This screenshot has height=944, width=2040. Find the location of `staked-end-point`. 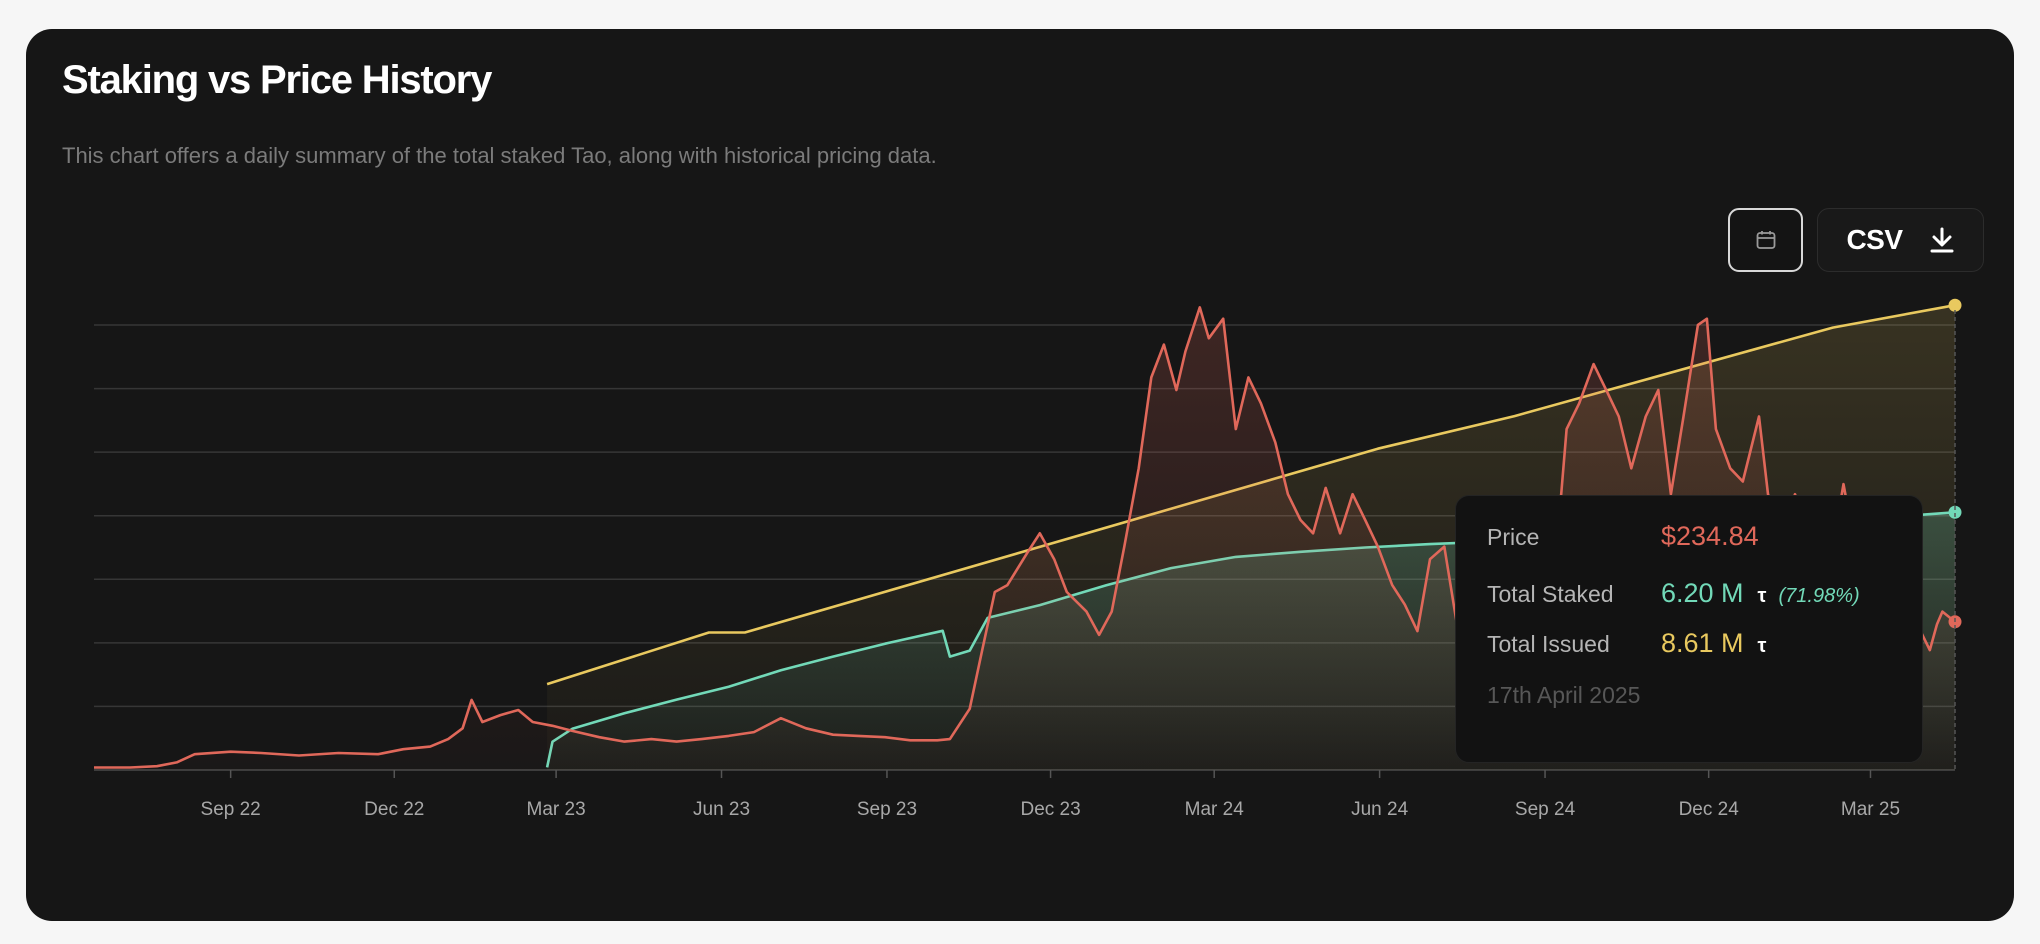

staked-end-point is located at coordinates (1955, 512).